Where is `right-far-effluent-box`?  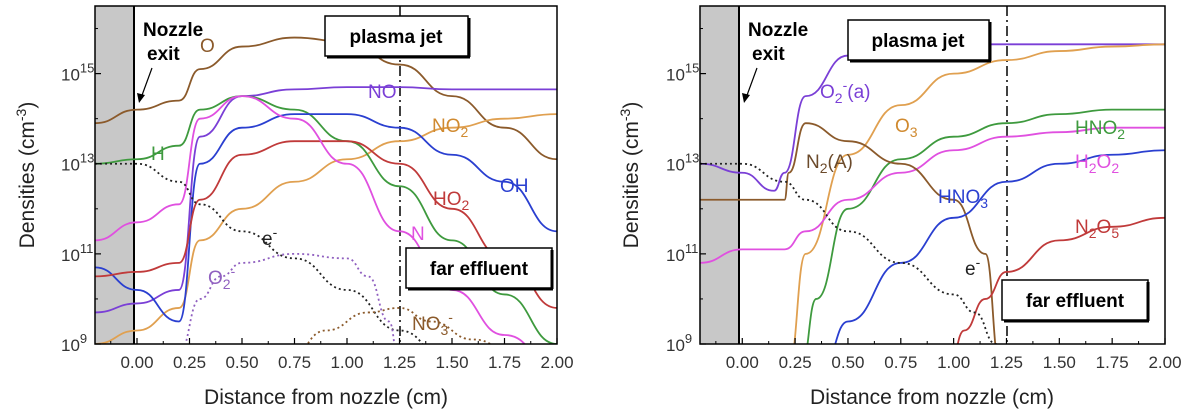 right-far-effluent-box is located at coordinates (1075, 300).